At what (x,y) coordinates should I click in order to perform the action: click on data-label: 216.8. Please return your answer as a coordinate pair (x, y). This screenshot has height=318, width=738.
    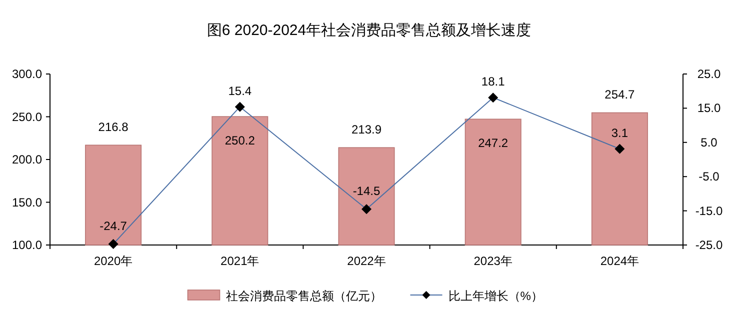
    Looking at the image, I should click on (113, 127).